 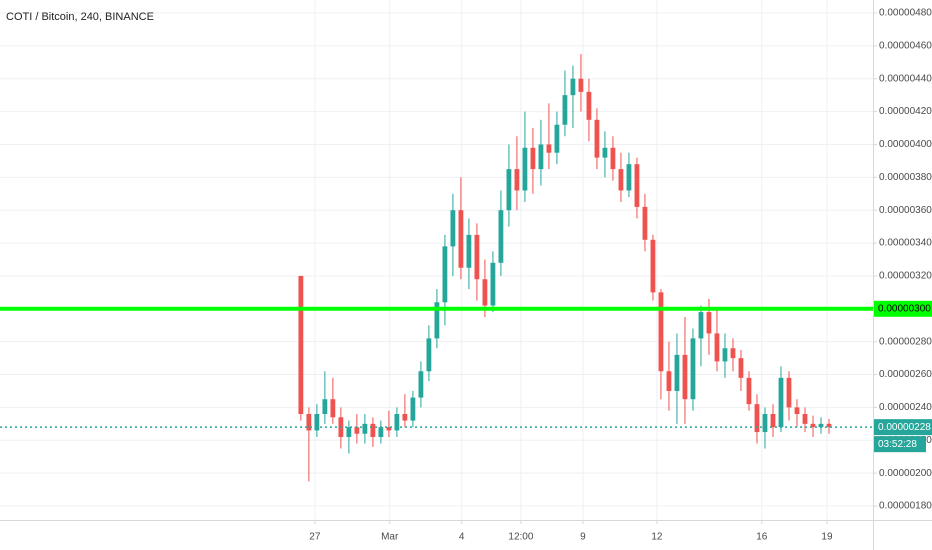 I want to click on x-tick-label: 4, so click(x=462, y=537).